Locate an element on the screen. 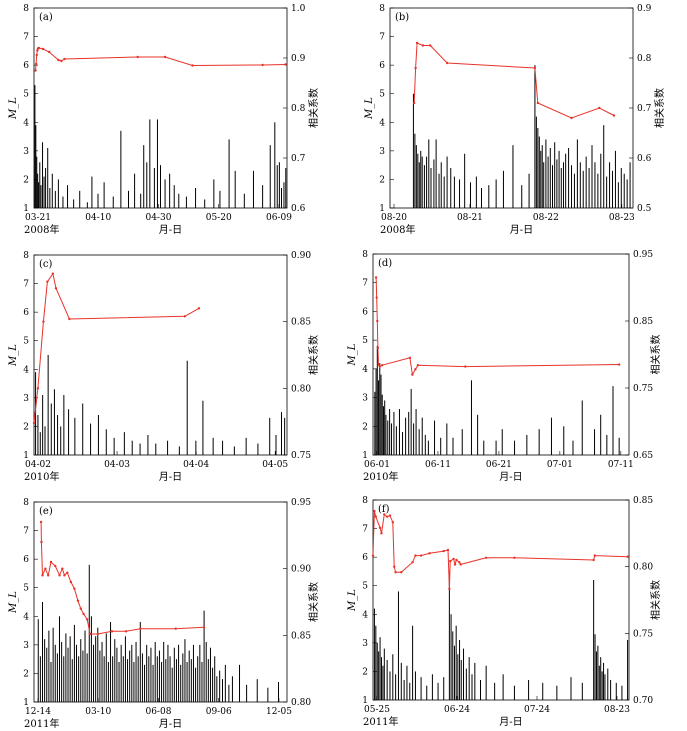 Image resolution: width=687 pixels, height=731 pixels. panel-label: (a) is located at coordinates (46, 17).